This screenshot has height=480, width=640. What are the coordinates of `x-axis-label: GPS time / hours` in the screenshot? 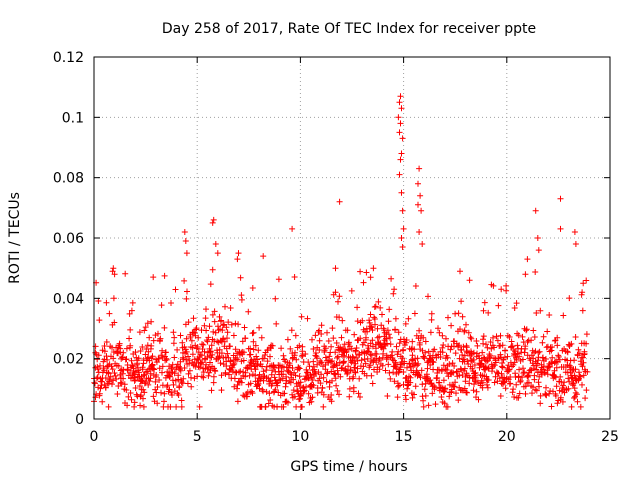 It's located at (348, 467).